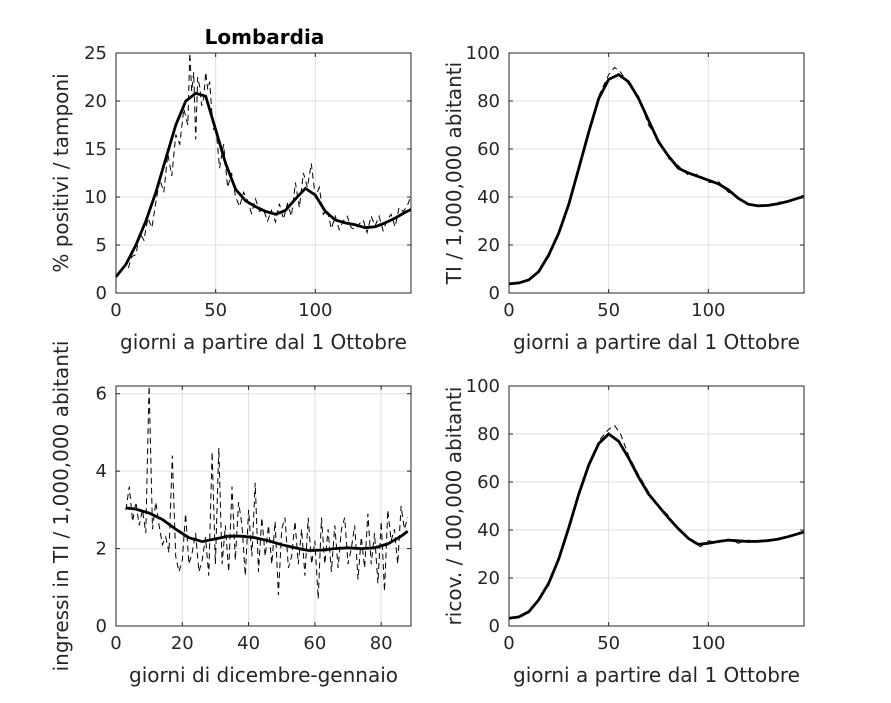 The width and height of the screenshot is (891, 703). What do you see at coordinates (454, 506) in the screenshot?
I see `y-axis-label: ricov. / 100,000 abitanti` at bounding box center [454, 506].